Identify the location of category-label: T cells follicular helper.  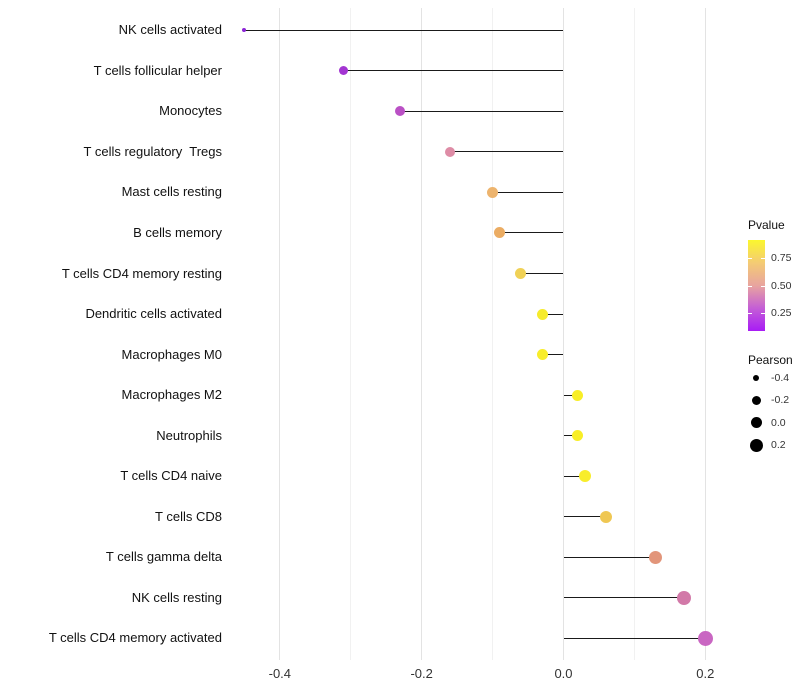
(157, 70).